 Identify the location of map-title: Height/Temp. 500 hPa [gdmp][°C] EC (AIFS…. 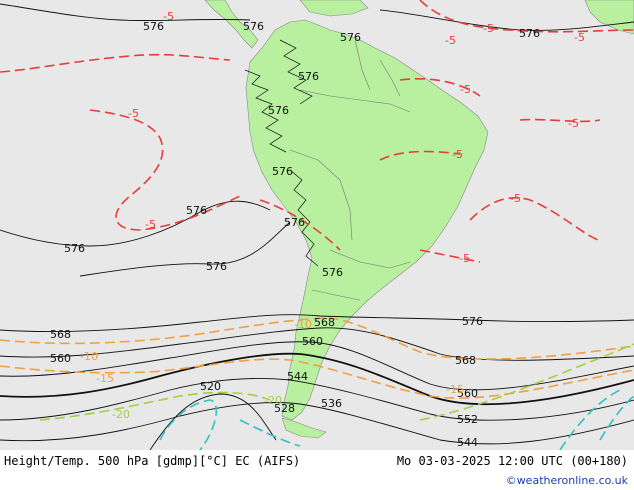
(152, 461).